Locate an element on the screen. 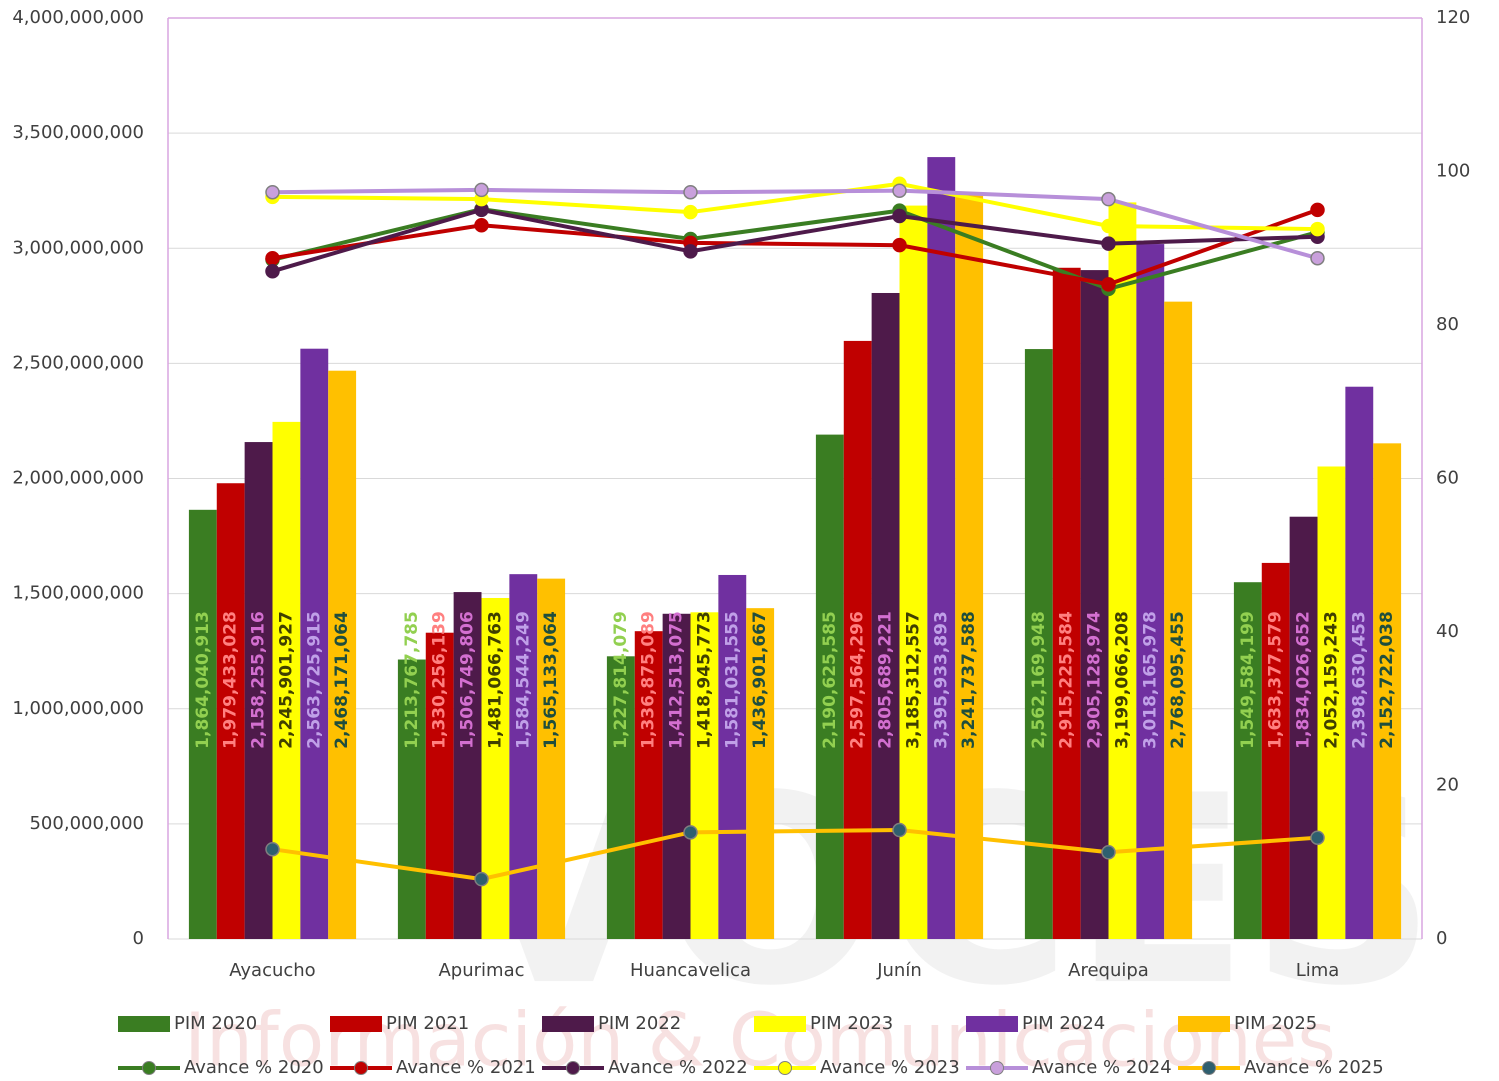 Image resolution: width=1499 pixels, height=1081 pixels. data-label: 1,213,767,785 is located at coordinates (412, 680).